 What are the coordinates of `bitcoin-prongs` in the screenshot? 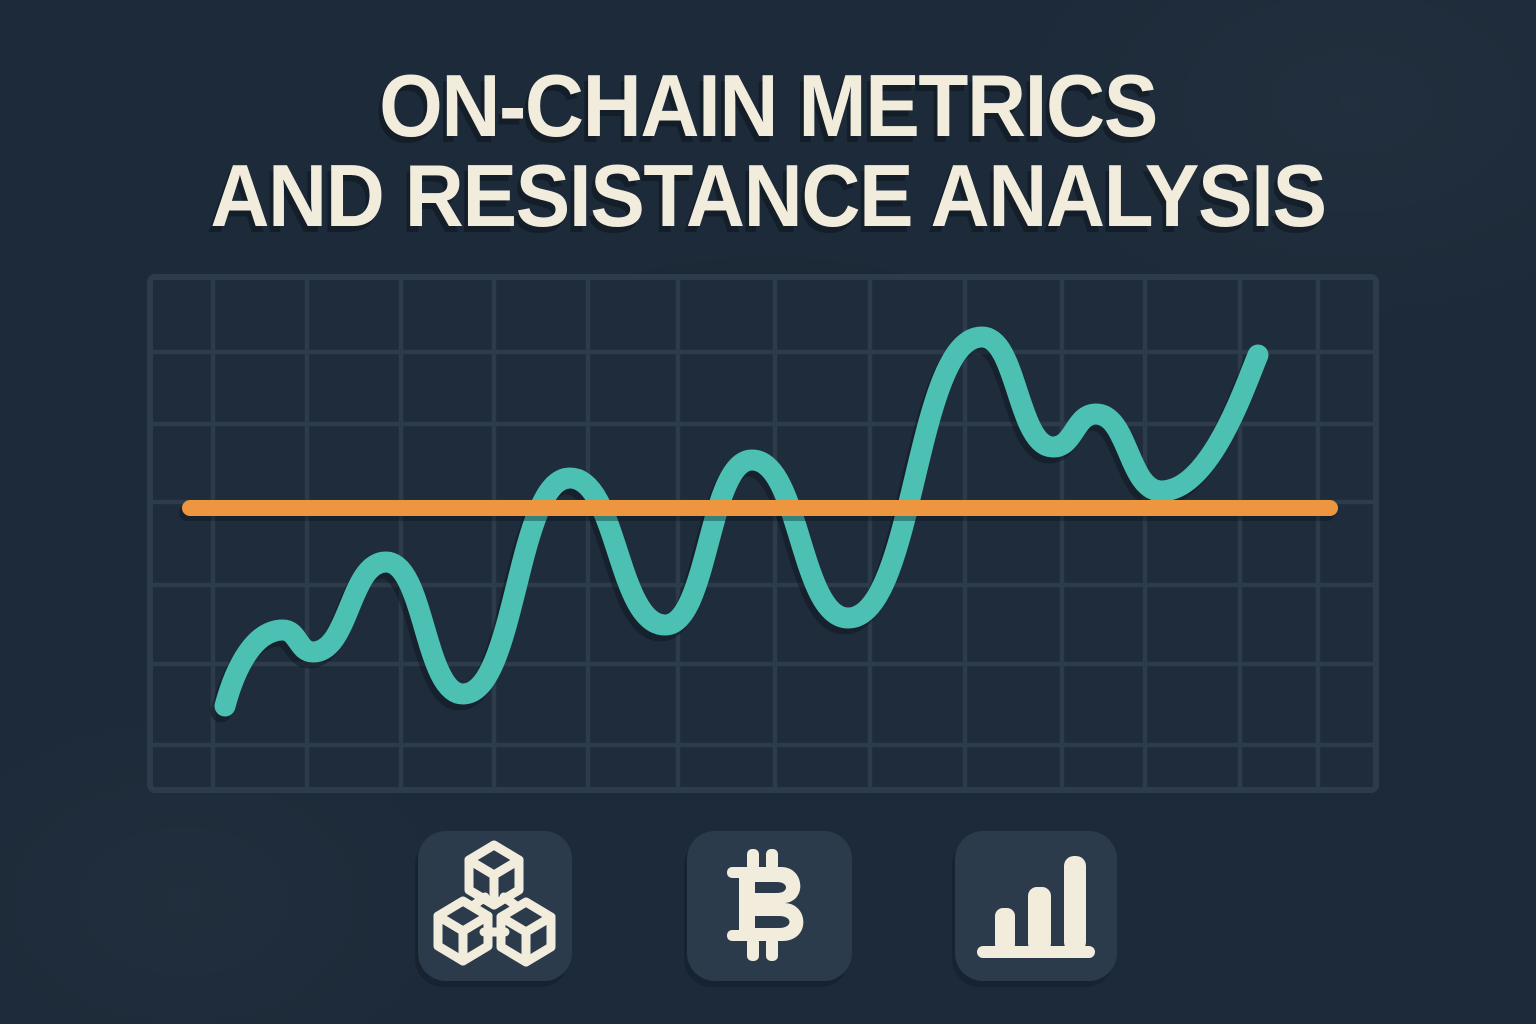 It's located at (752, 905).